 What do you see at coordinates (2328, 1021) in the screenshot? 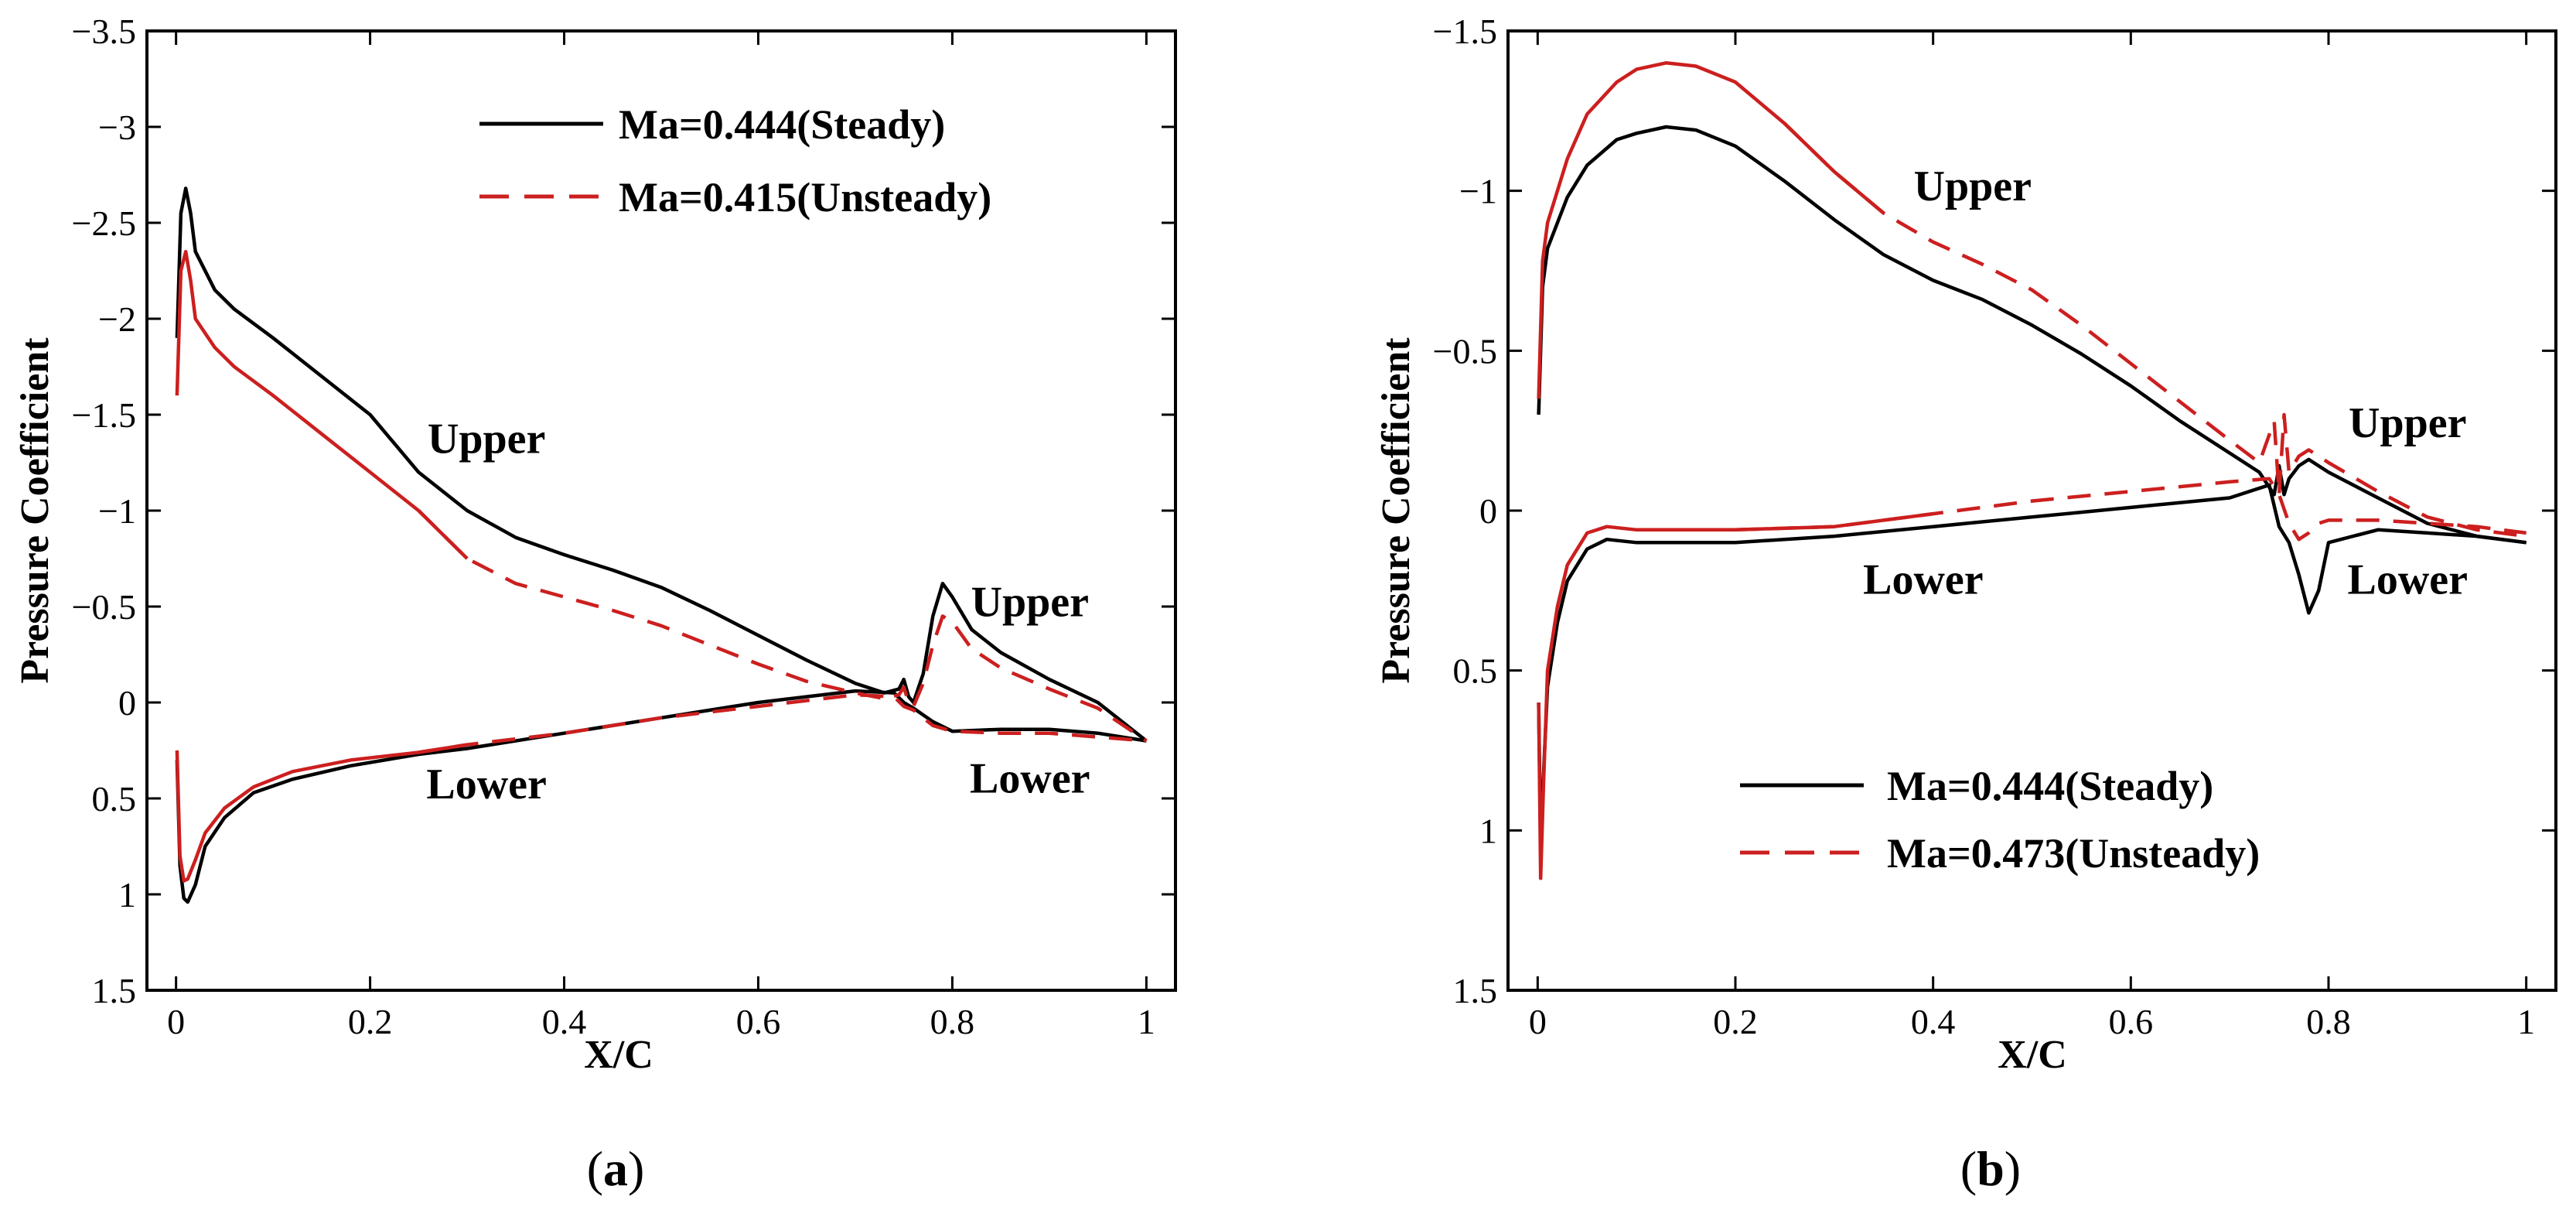
I see `panel-b-x-tick-label: 0.8` at bounding box center [2328, 1021].